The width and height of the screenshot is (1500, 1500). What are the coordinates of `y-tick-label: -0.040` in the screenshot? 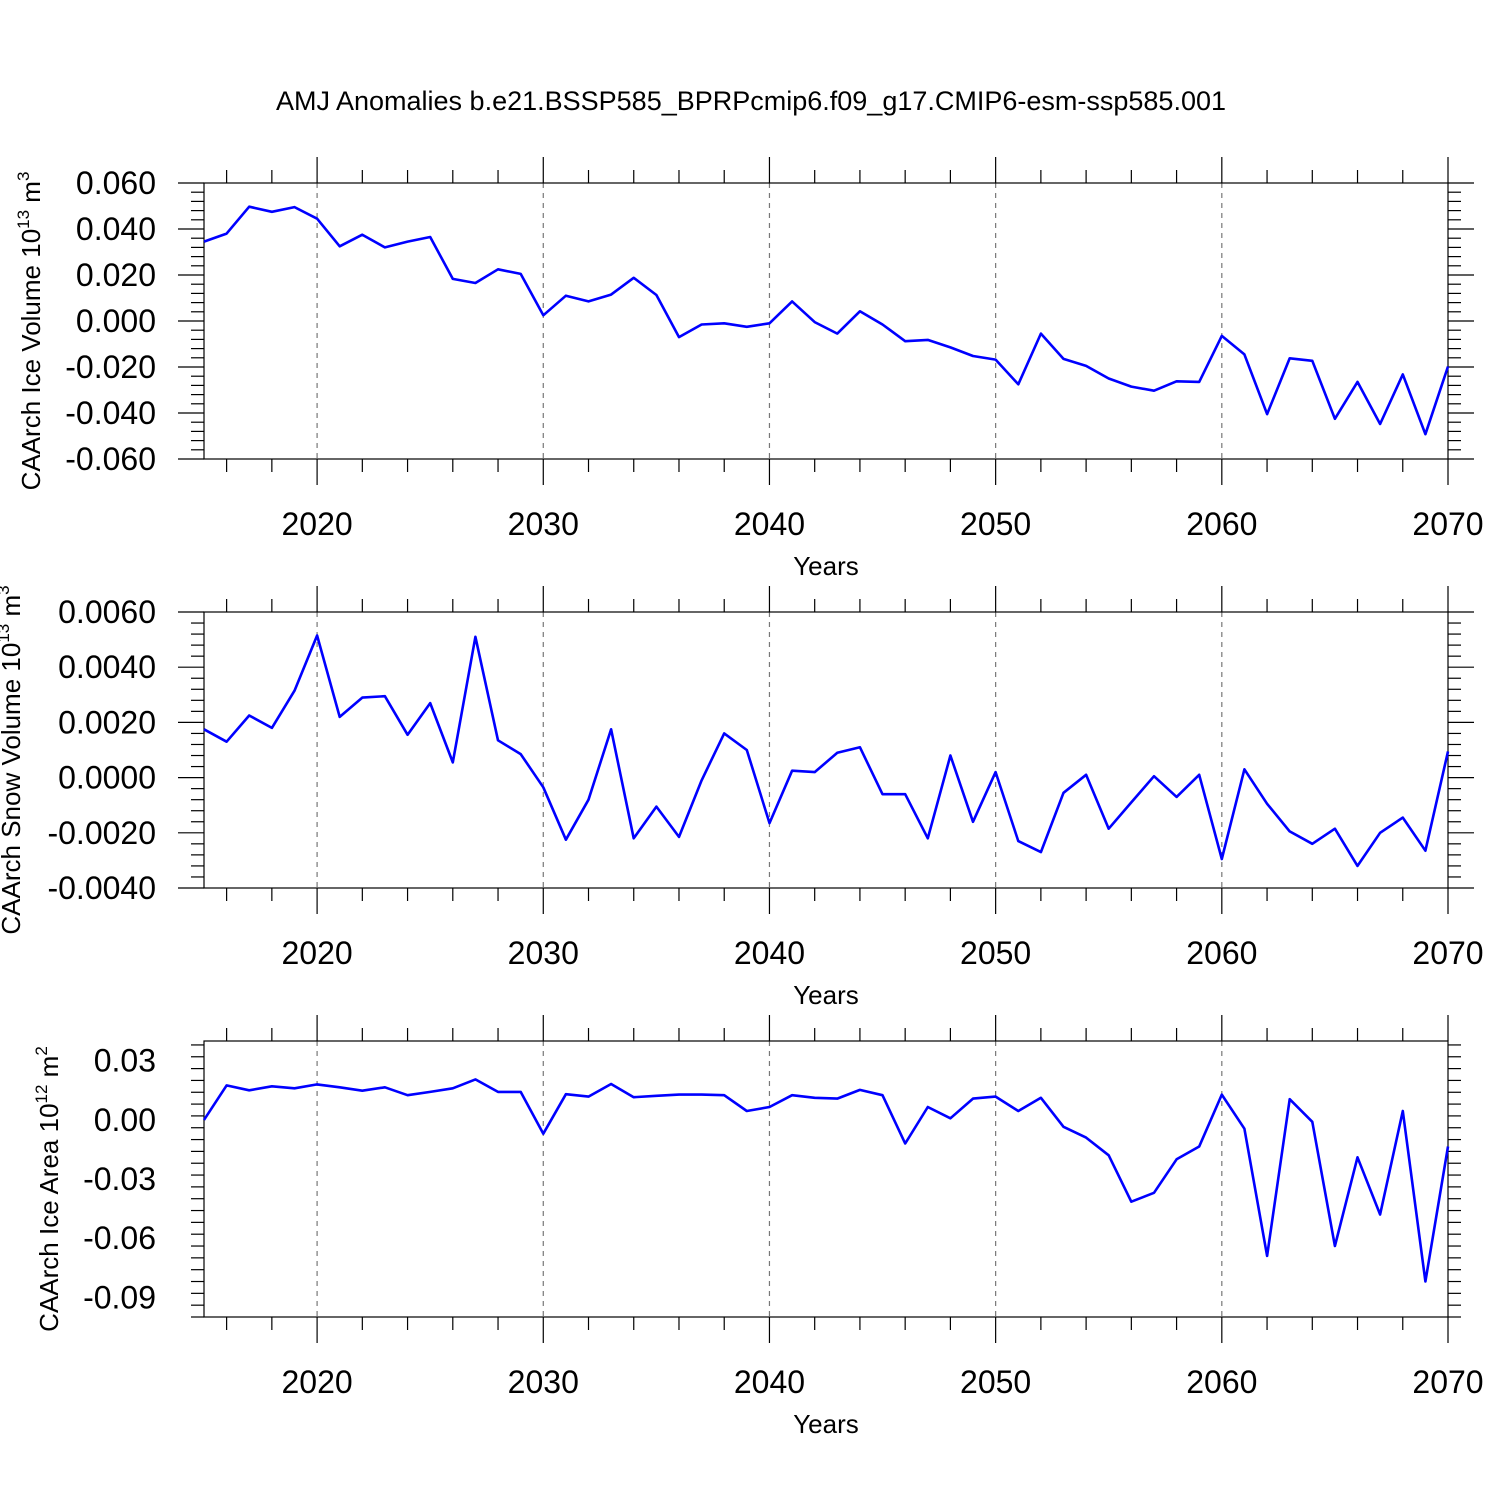 It's located at (110, 413).